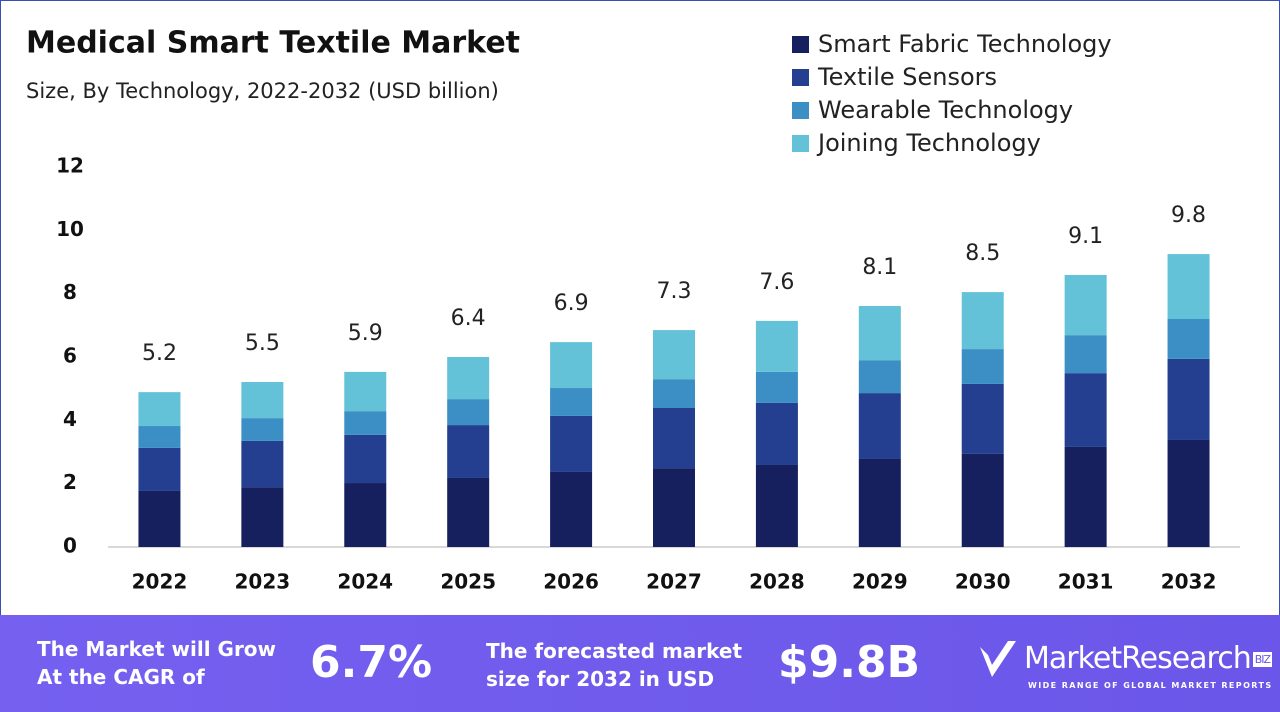 This screenshot has width=1280, height=712. Describe the element at coordinates (983, 582) in the screenshot. I see `x-tick-label: 2030` at that location.